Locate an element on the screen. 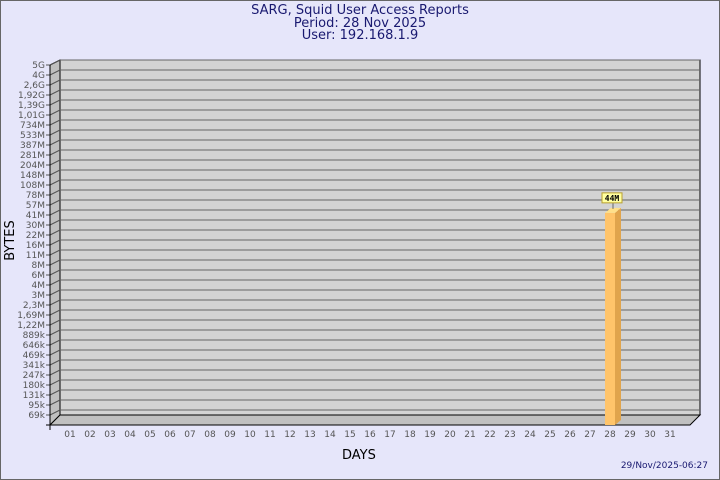 Image resolution: width=720 pixels, height=480 pixels. y-tick-label: 131k is located at coordinates (34, 396).